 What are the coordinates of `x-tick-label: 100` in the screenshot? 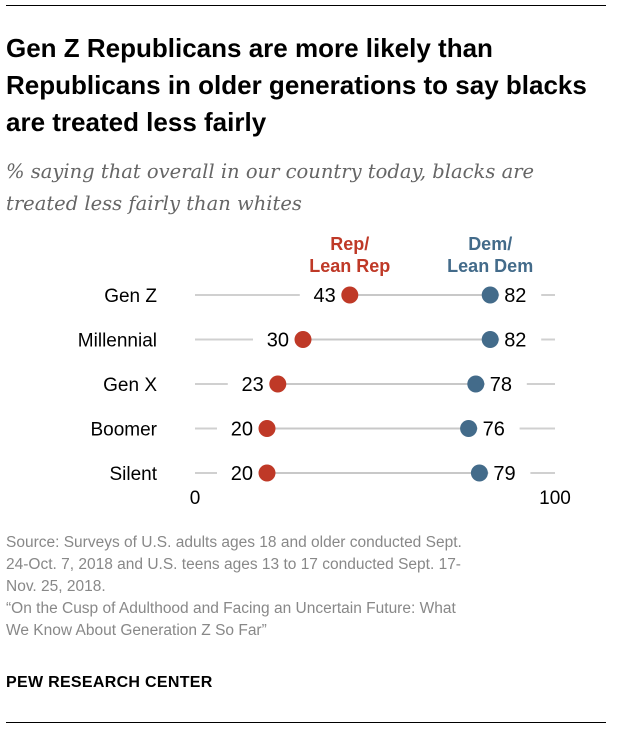 It's located at (555, 498).